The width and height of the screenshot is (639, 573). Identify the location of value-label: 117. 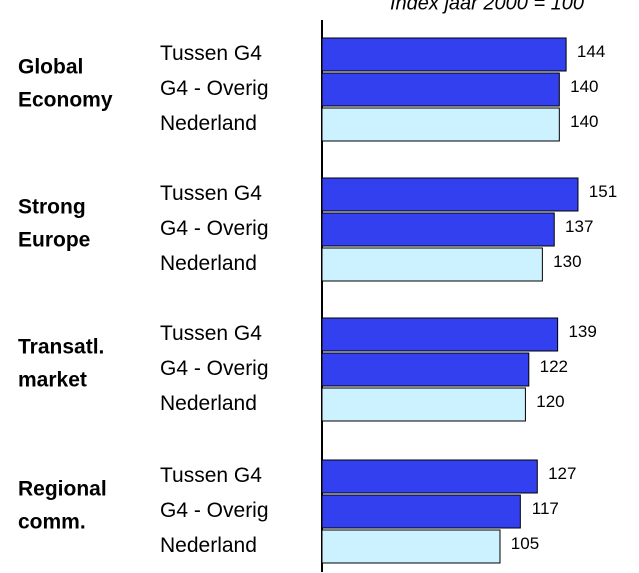
(545, 508).